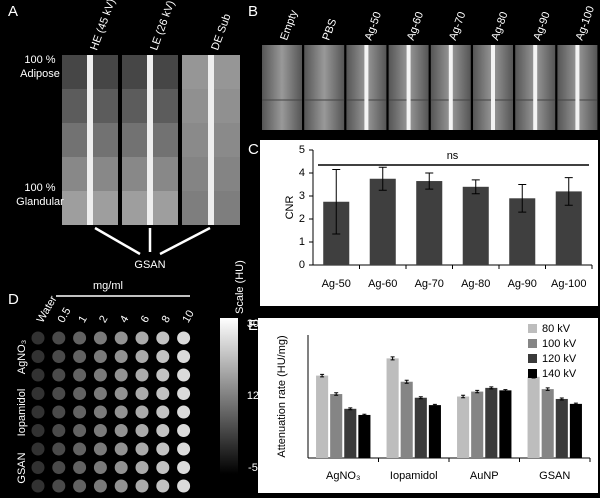 The width and height of the screenshot is (600, 498). Describe the element at coordinates (13, 299) in the screenshot. I see `panel-label: D` at that location.